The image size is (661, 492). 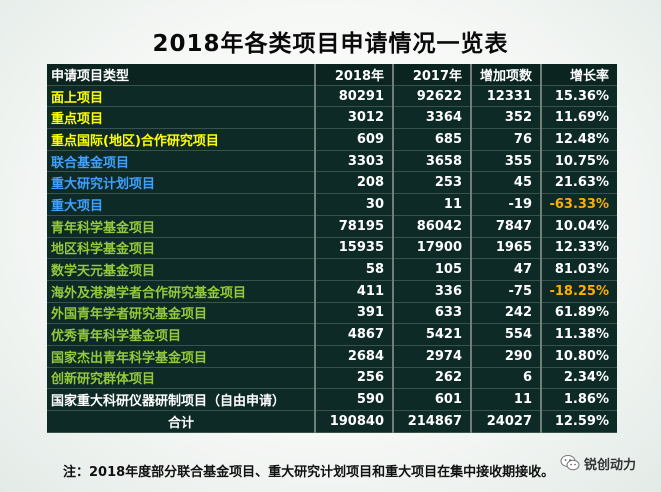 I want to click on cell-growth-rate: 10.80%, so click(x=579, y=356).